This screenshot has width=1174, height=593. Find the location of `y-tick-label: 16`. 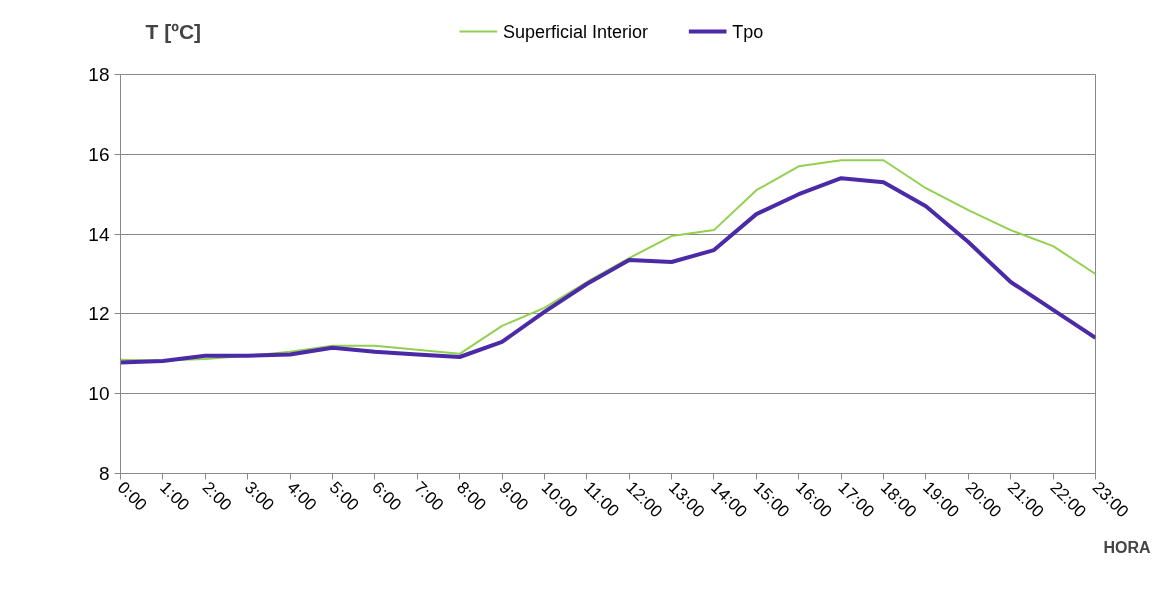

y-tick-label: 16 is located at coordinates (99, 154).